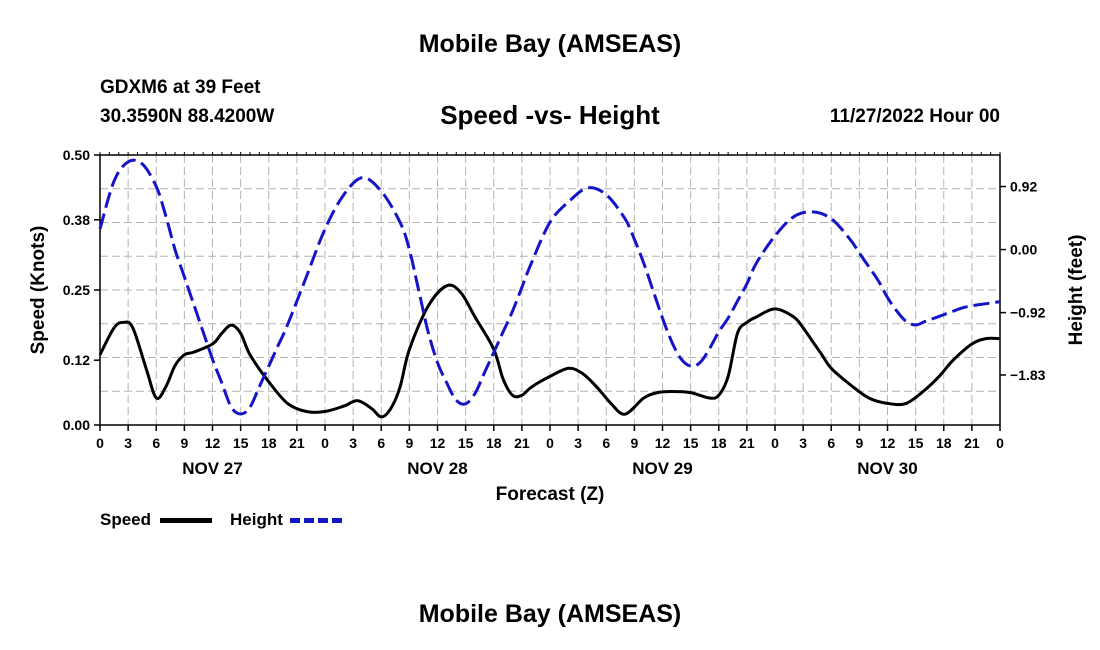 Image resolution: width=1100 pixels, height=650 pixels. What do you see at coordinates (38, 290) in the screenshot?
I see `y-axis-title: Speed (Knots)` at bounding box center [38, 290].